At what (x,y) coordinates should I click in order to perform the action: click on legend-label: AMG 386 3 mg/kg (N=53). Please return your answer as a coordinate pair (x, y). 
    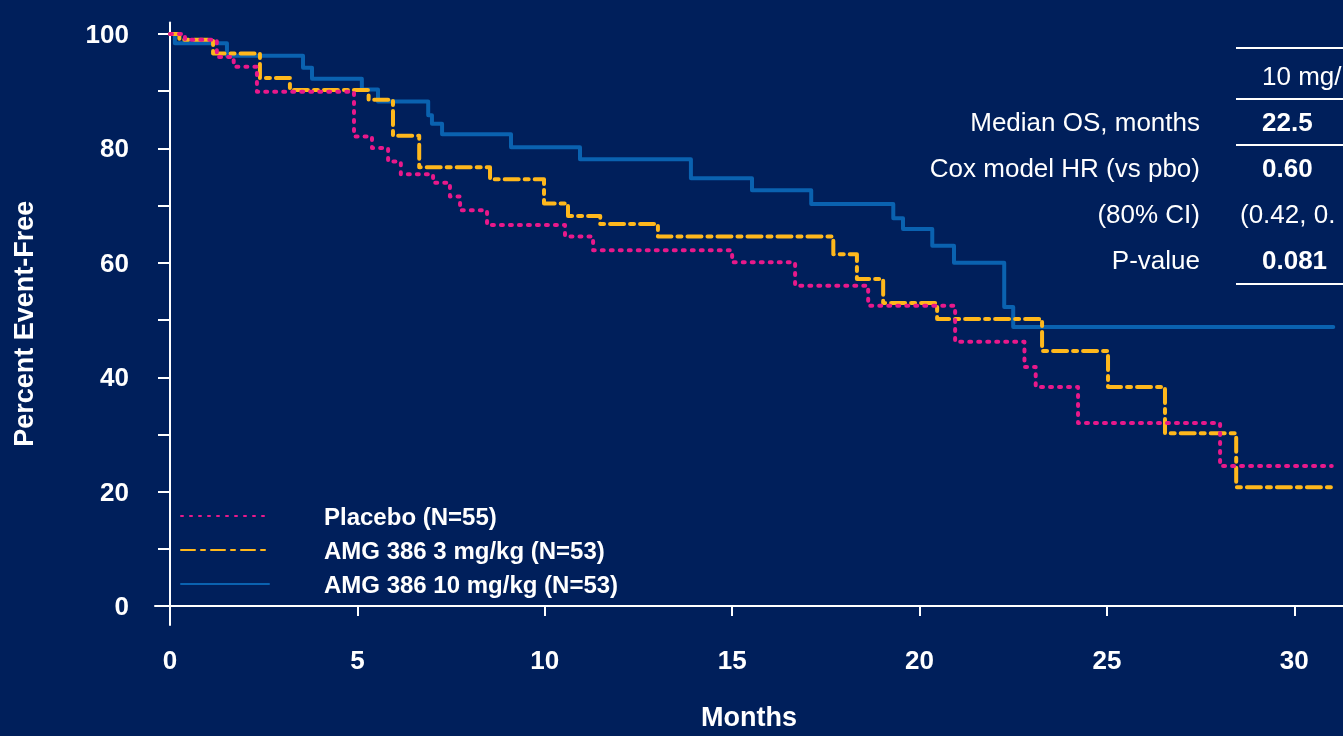
    Looking at the image, I should click on (464, 550).